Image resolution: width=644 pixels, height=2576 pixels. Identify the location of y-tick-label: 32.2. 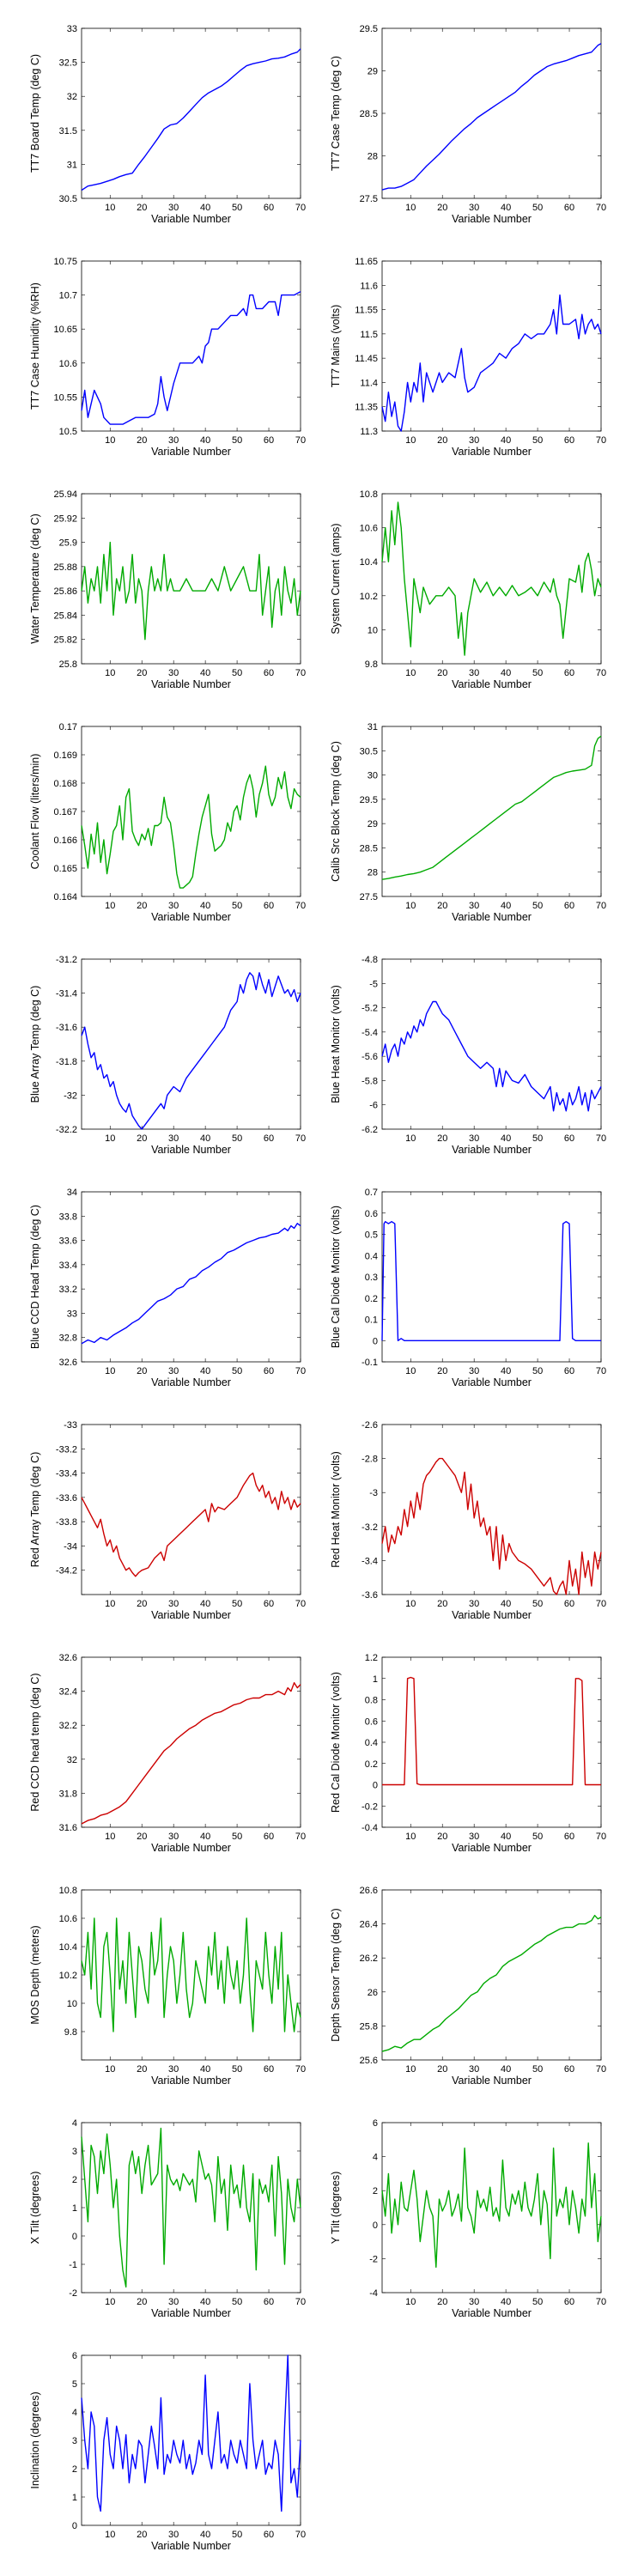
(68, 1726).